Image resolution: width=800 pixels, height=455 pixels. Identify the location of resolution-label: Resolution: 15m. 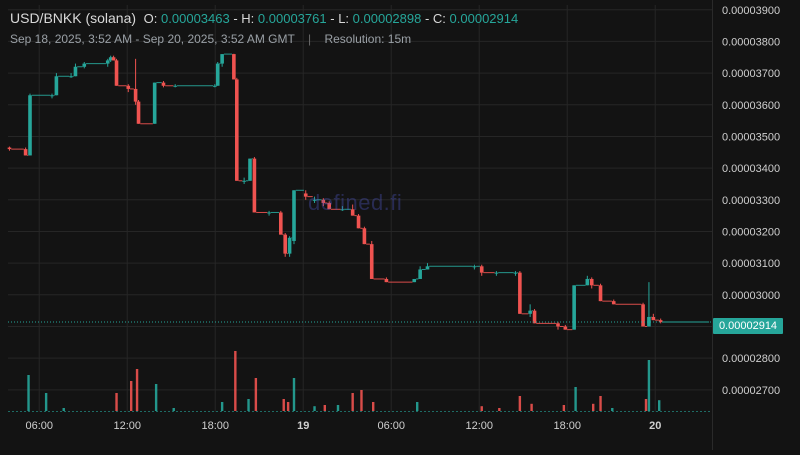
(368, 39).